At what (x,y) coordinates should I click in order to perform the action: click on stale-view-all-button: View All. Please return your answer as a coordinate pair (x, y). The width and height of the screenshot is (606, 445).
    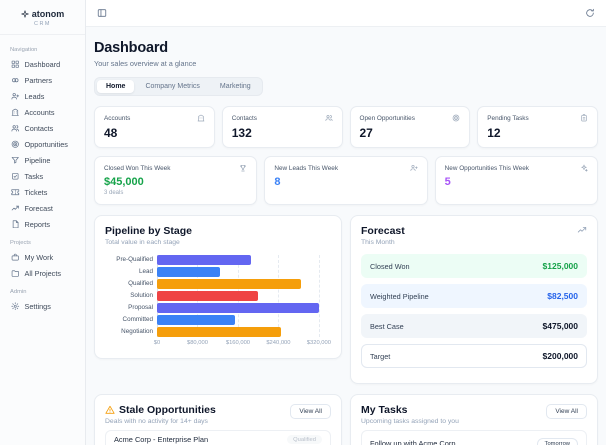
    Looking at the image, I should click on (310, 411).